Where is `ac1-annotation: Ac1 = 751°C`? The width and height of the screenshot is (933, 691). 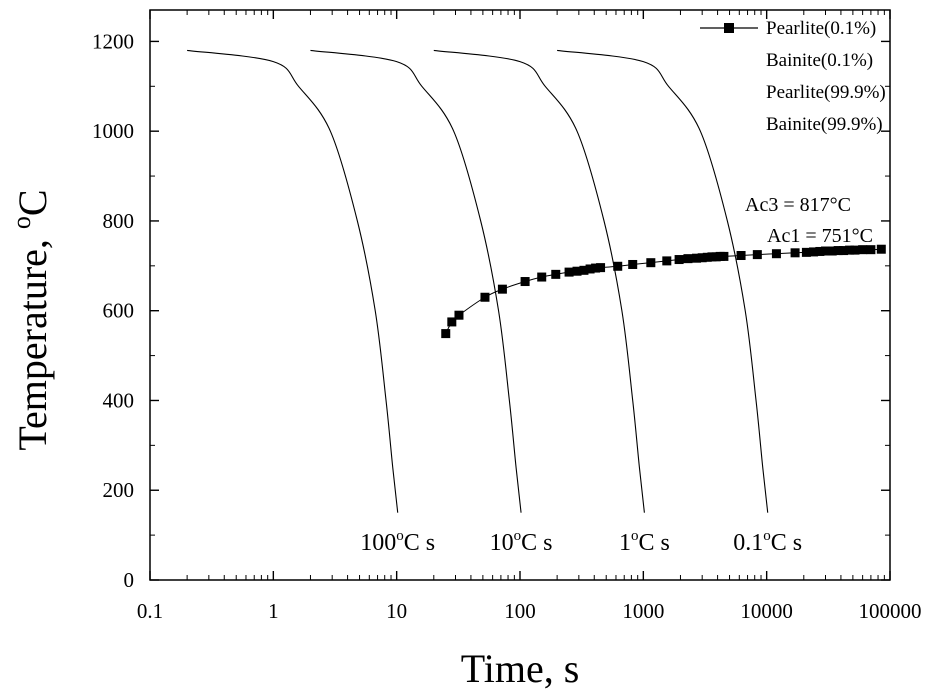 ac1-annotation: Ac1 = 751°C is located at coordinates (820, 236).